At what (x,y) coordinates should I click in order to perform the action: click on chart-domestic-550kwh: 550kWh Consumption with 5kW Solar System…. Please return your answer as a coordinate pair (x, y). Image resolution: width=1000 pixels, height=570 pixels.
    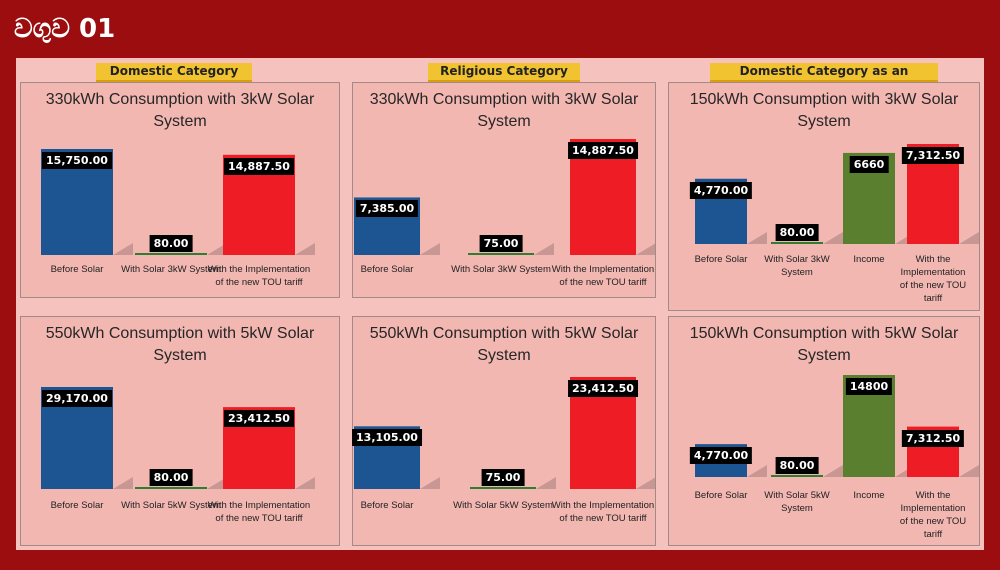
    Looking at the image, I should click on (180, 431).